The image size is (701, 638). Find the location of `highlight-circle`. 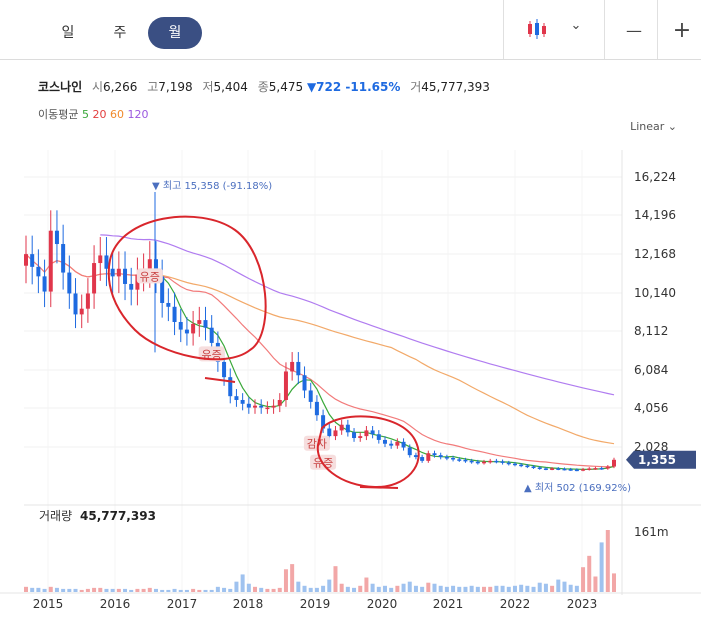

highlight-circle is located at coordinates (368, 452).